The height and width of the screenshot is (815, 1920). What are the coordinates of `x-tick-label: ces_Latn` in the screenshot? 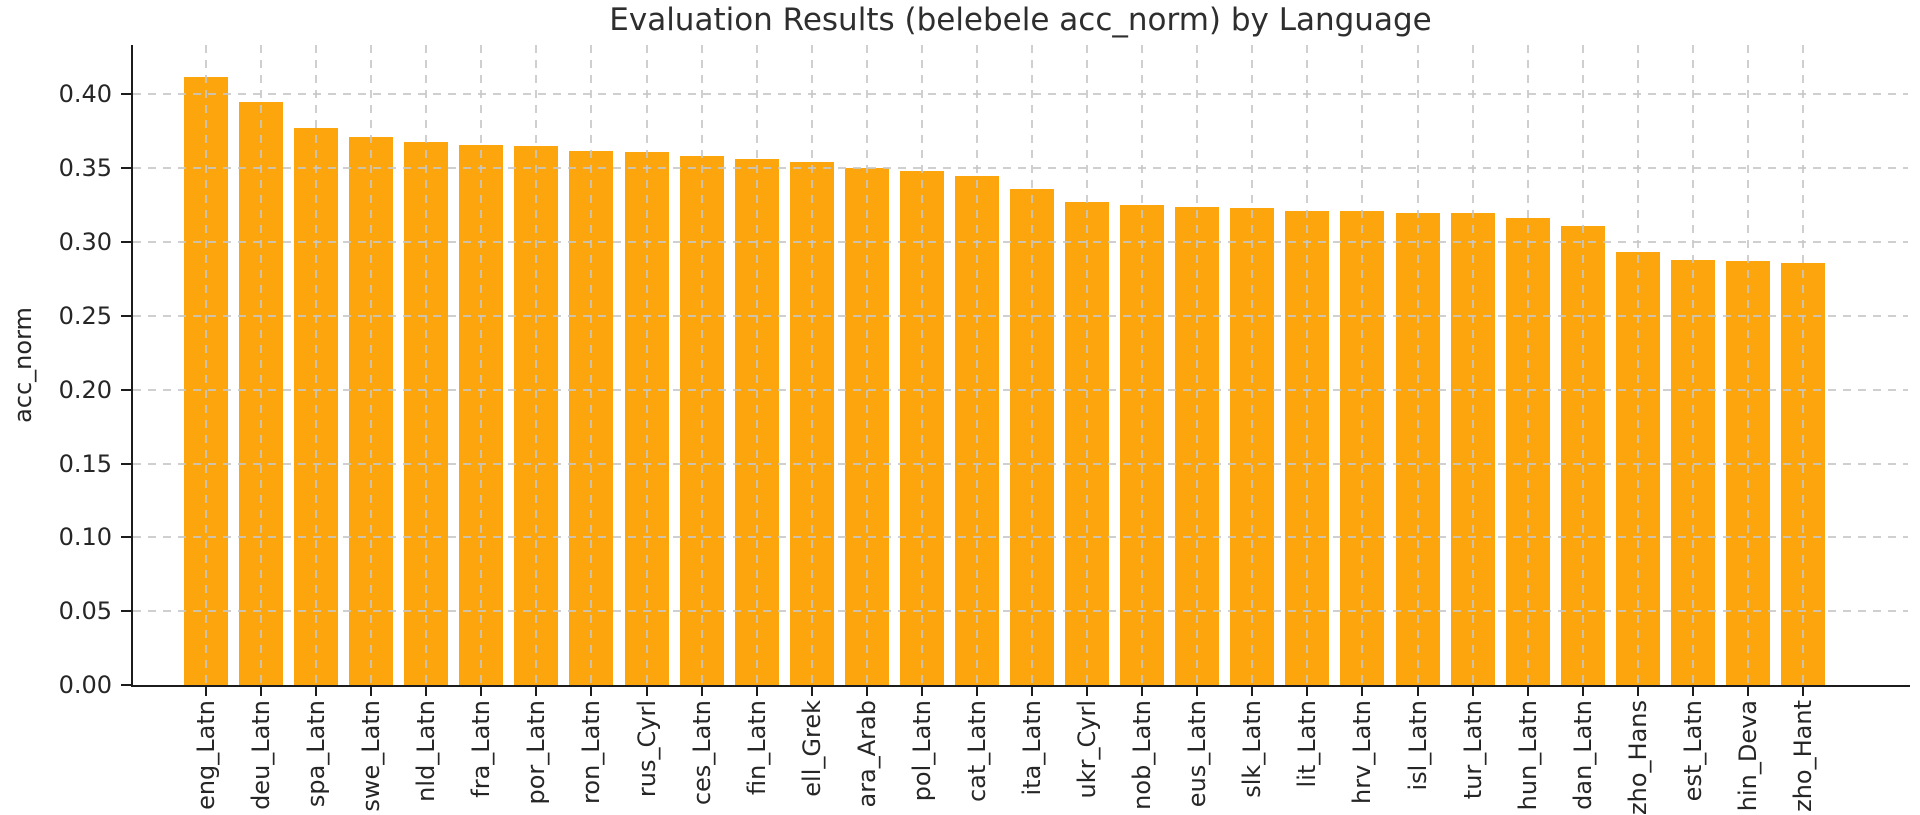 It's located at (701, 753).